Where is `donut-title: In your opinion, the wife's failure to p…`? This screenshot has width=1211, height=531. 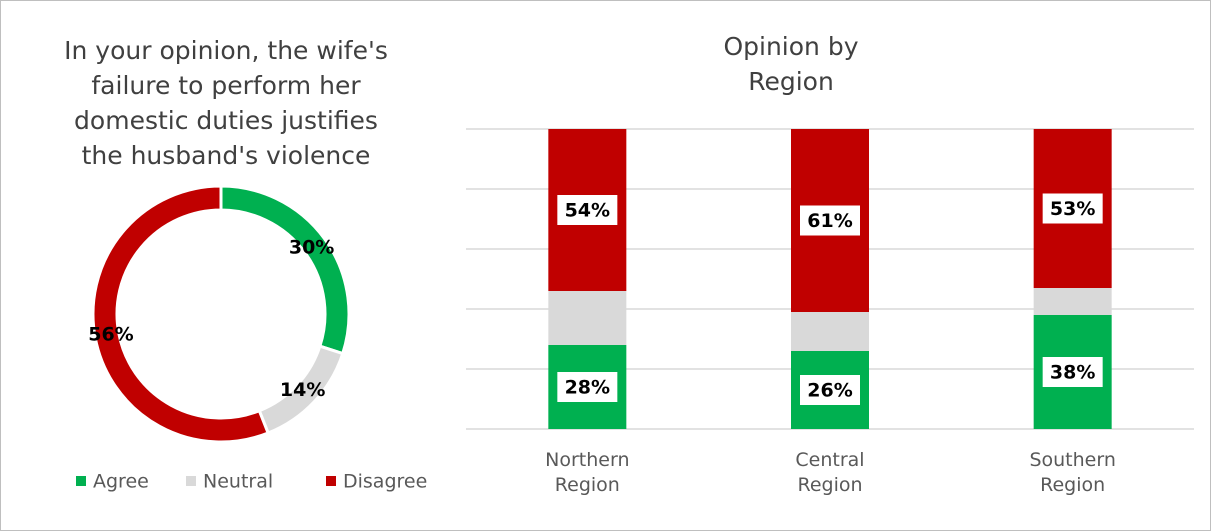 donut-title: In your opinion, the wife's failure to p… is located at coordinates (226, 103).